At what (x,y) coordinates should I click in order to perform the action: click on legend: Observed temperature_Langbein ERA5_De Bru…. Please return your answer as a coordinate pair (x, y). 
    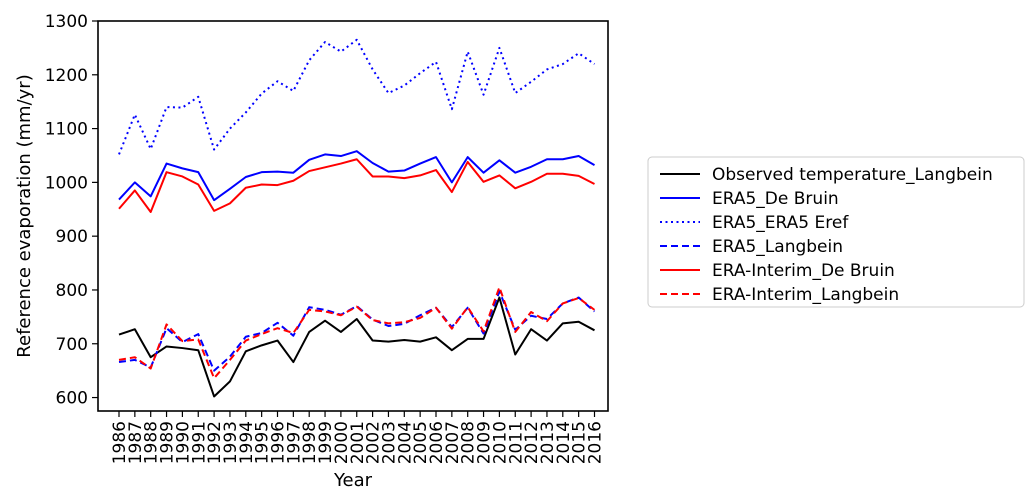
    Looking at the image, I should click on (836, 232).